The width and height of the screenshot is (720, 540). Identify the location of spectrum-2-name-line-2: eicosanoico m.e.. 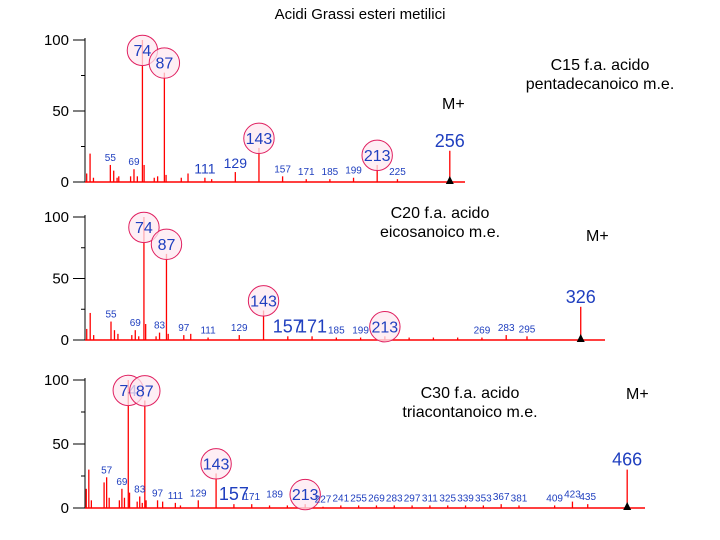
(440, 232).